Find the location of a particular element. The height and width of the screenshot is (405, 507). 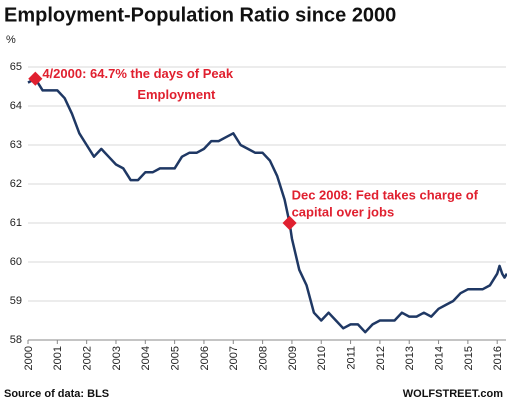

annotation-text: 4/2000: 64.7% the days of Peak is located at coordinates (138, 73).